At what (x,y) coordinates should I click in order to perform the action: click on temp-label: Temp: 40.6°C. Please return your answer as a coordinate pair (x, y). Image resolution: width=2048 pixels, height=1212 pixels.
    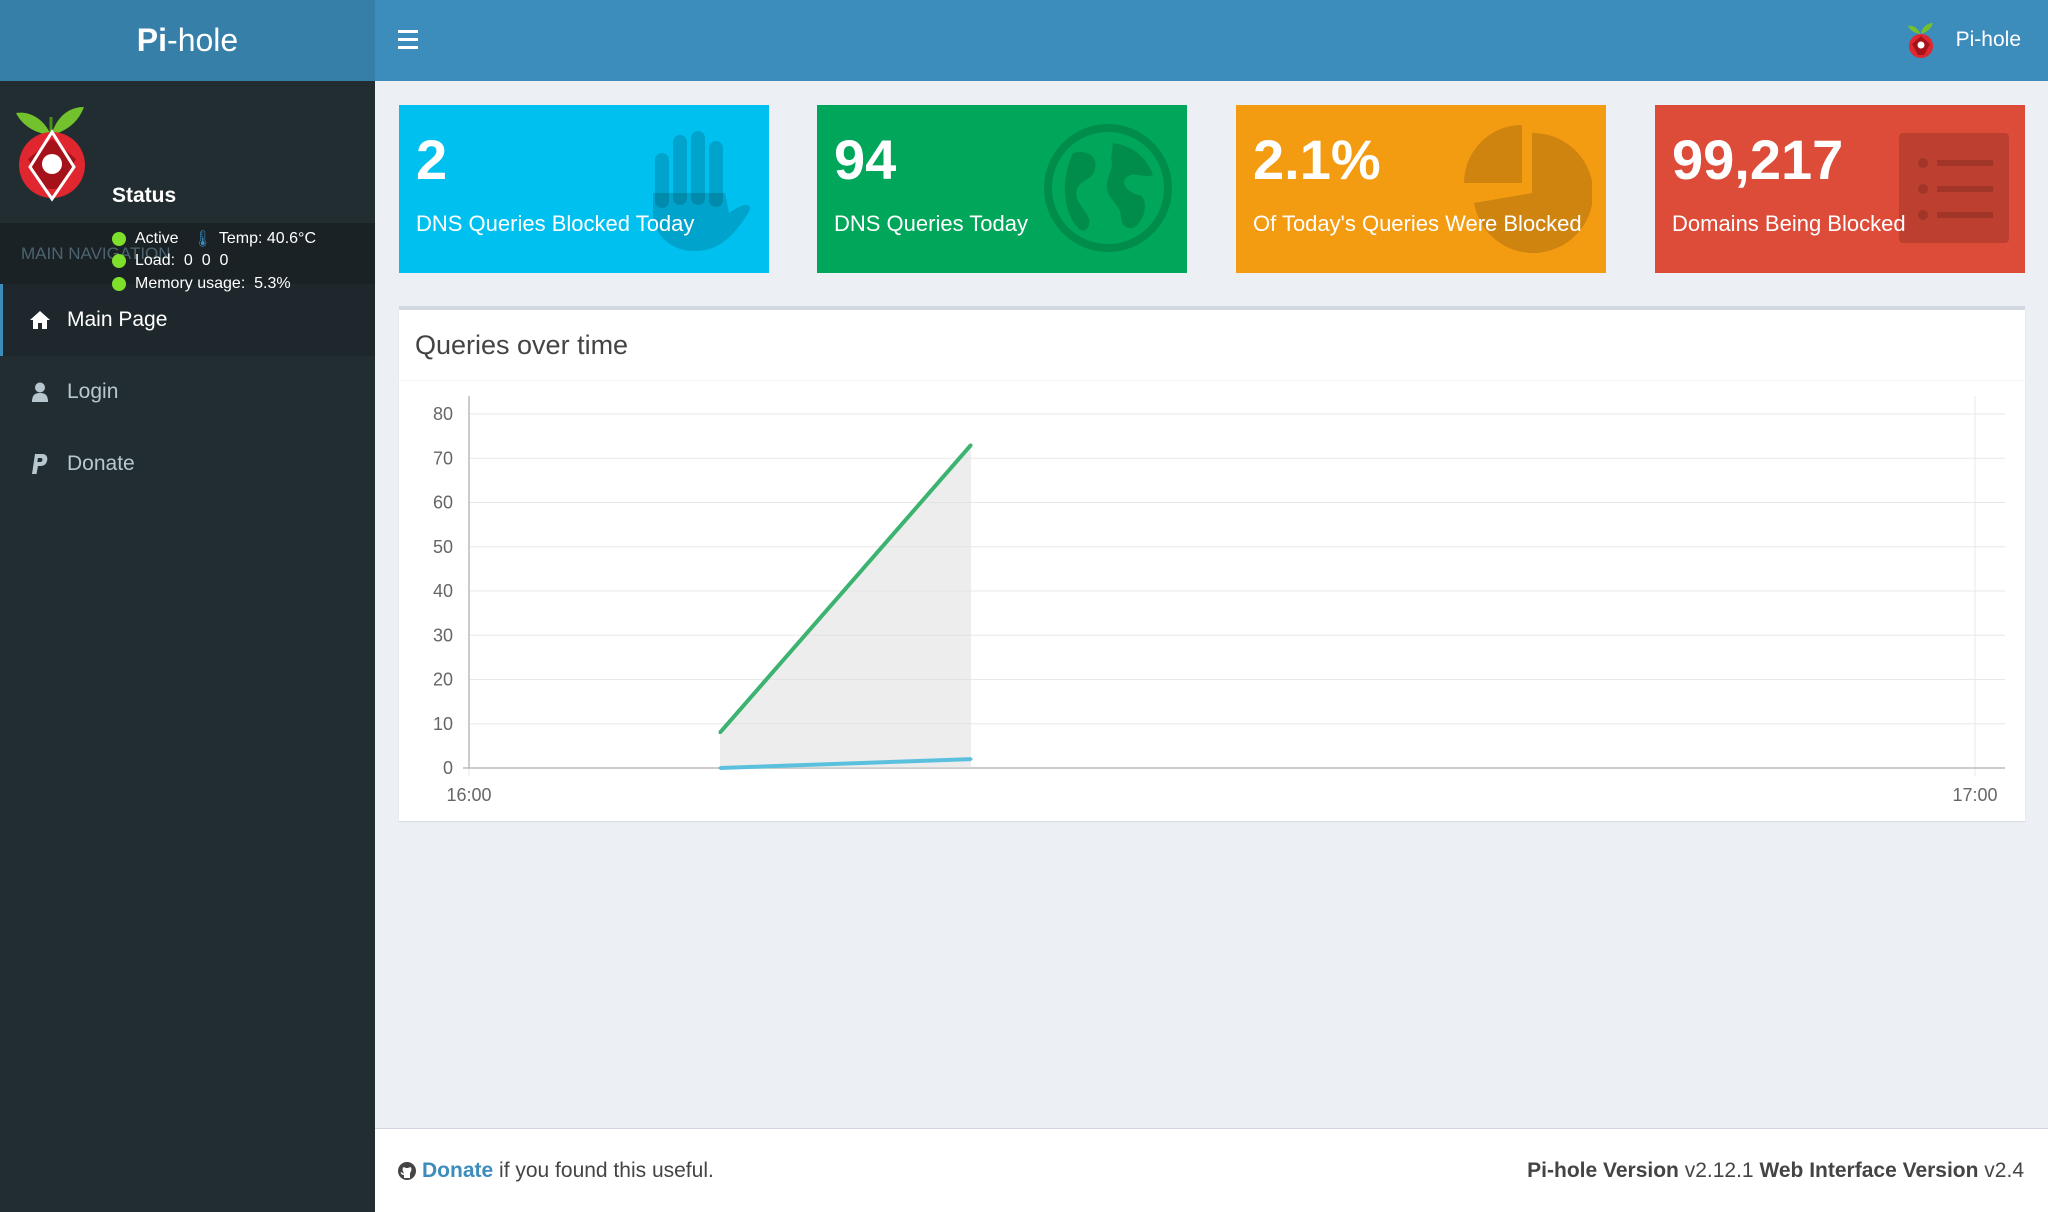
    Looking at the image, I should click on (267, 238).